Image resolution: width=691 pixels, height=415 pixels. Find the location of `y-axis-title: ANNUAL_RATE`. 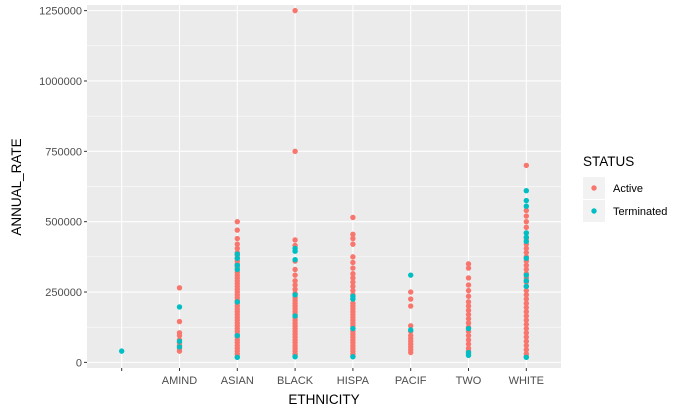

y-axis-title: ANNUAL_RATE is located at coordinates (16, 186).